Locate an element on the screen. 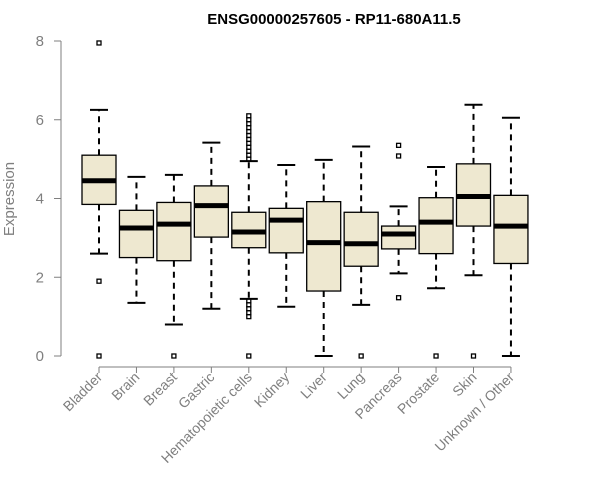  y-axis-label: Expression is located at coordinates (9, 199).